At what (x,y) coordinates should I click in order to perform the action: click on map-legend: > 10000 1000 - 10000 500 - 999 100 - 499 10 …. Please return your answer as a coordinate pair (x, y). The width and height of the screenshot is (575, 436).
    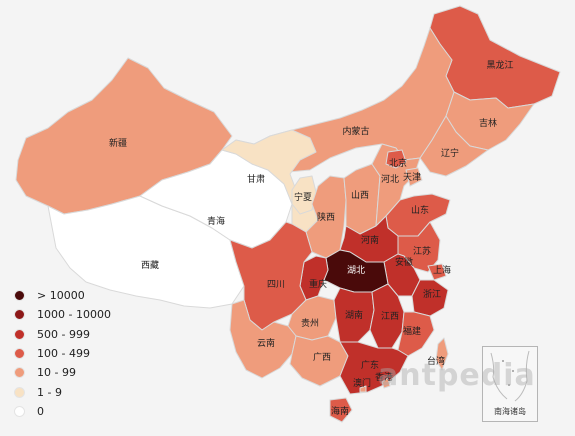
    Looking at the image, I should click on (62, 353).